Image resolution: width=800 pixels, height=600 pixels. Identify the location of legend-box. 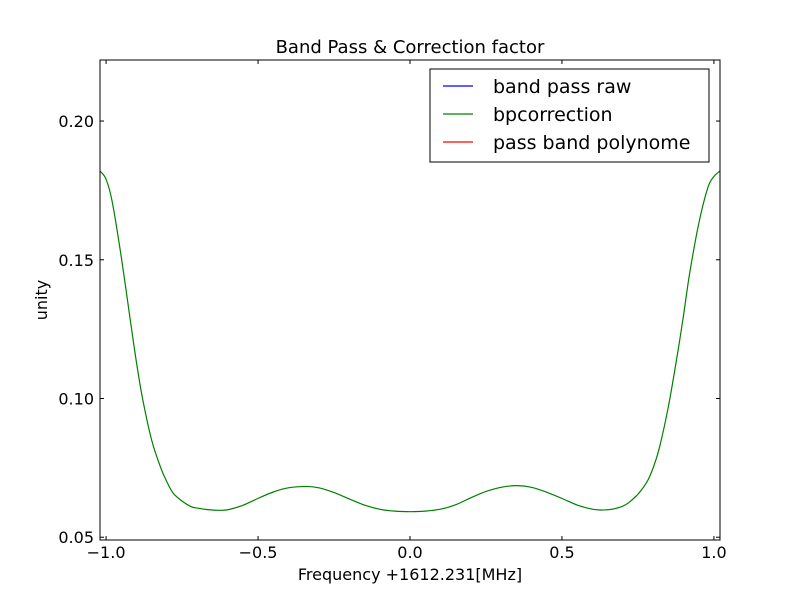
(569, 115).